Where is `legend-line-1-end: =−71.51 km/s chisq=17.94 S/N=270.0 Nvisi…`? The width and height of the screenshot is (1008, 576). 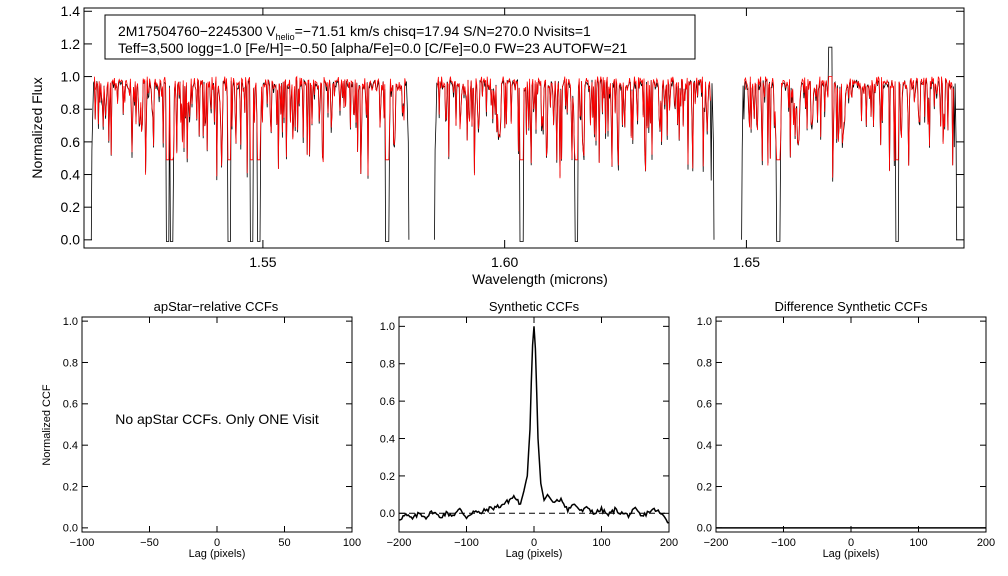 legend-line-1-end: =−71.51 km/s chisq=17.94 S/N=270.0 Nvisi… is located at coordinates (443, 31).